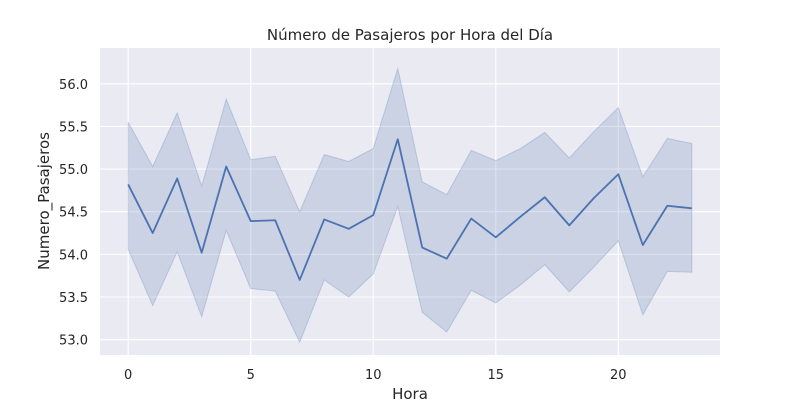 The height and width of the screenshot is (400, 800). What do you see at coordinates (618, 375) in the screenshot?
I see `x-tick-label: 20` at bounding box center [618, 375].